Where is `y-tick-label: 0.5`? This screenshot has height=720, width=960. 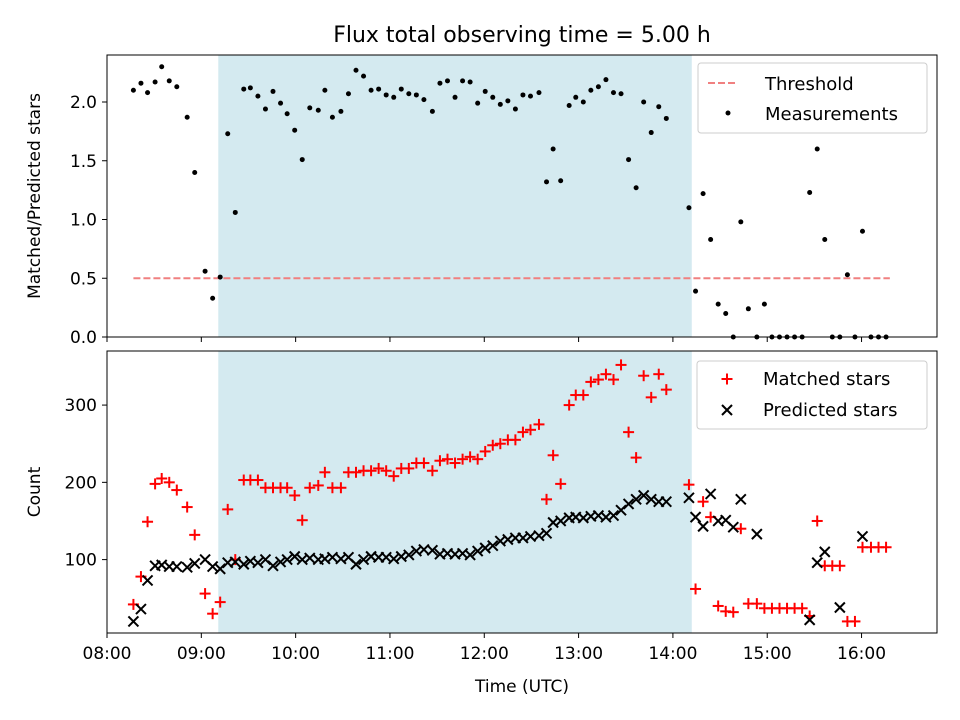 y-tick-label: 0.5 is located at coordinates (83, 279).